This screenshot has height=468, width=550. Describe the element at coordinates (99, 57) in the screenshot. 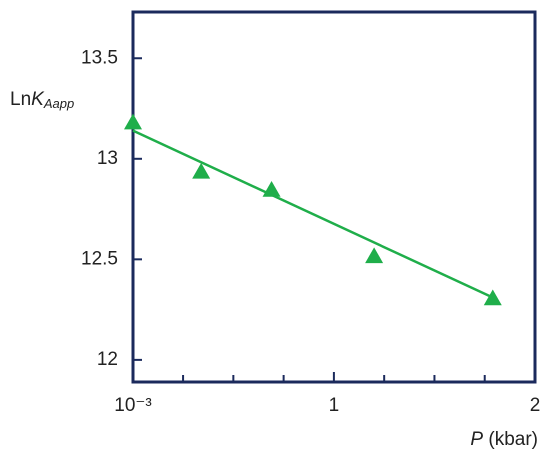

I see `y-tick-label: 13.5` at that location.